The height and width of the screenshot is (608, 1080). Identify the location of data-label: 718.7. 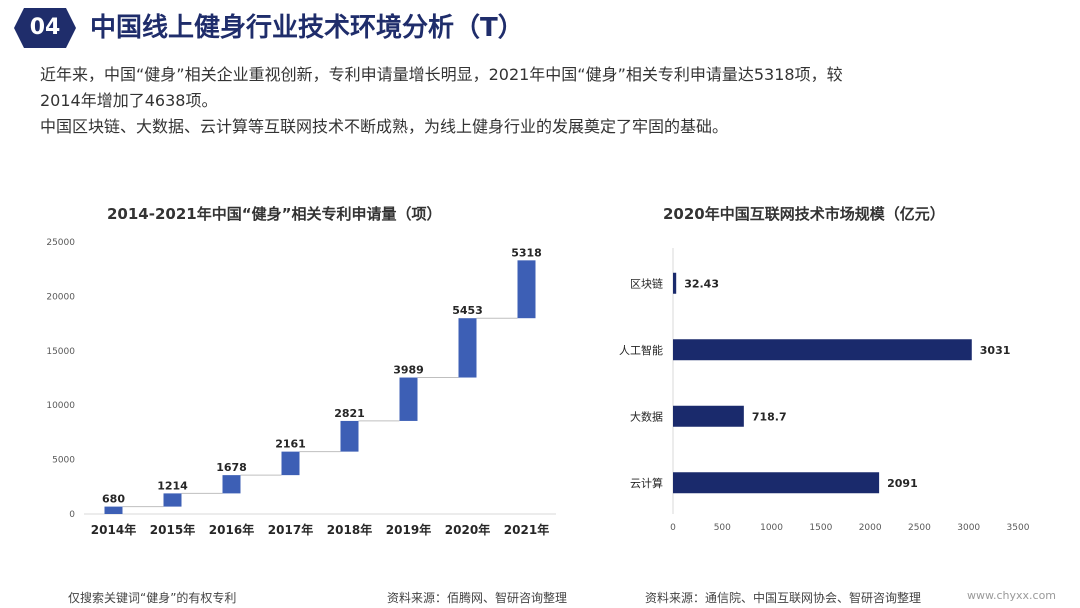
(769, 416).